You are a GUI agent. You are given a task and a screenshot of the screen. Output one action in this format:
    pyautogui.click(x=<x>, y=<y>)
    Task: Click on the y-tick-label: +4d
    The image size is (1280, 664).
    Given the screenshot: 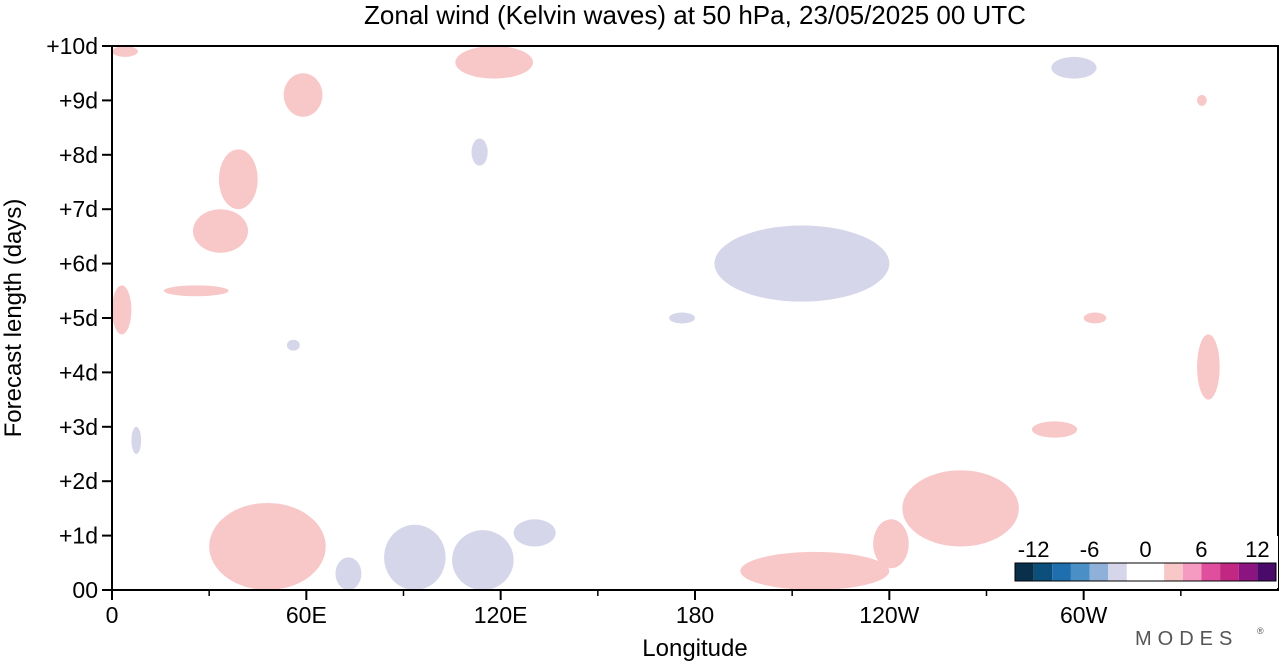 What is the action you would take?
    pyautogui.click(x=78, y=372)
    